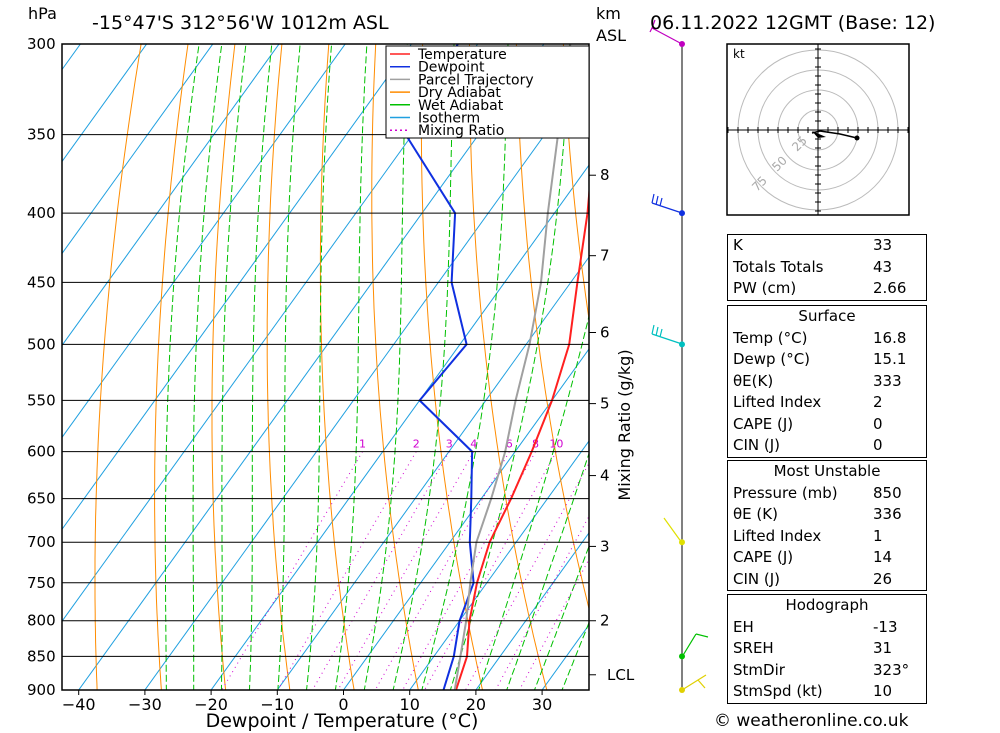 The height and width of the screenshot is (733, 1000). I want to click on hodo-stmdir-value: 323°, so click(891, 669).